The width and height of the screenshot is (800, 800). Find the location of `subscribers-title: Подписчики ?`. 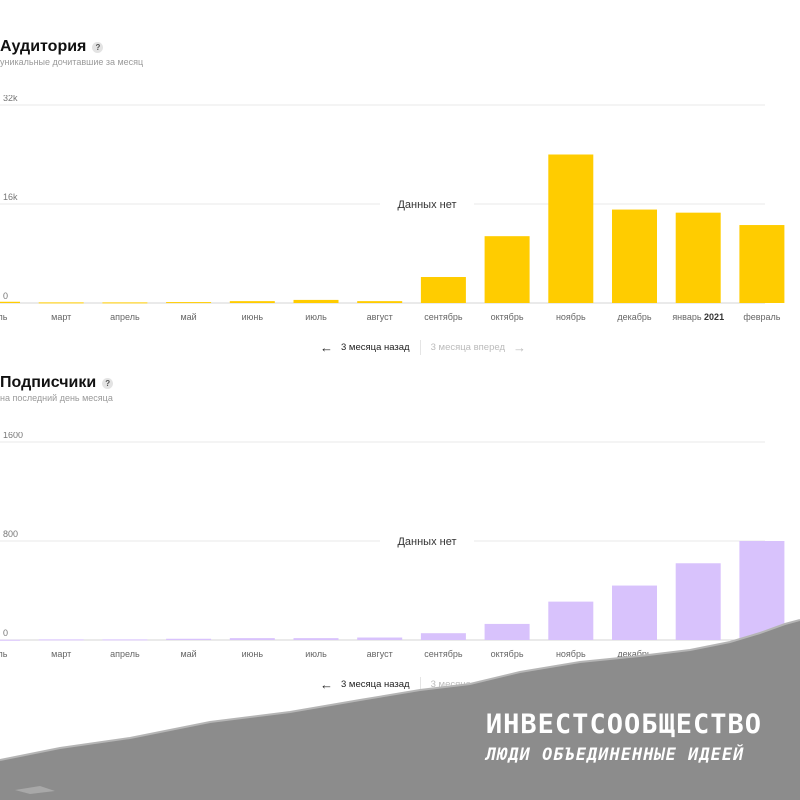

subscribers-title: Подписчики ? is located at coordinates (57, 383).